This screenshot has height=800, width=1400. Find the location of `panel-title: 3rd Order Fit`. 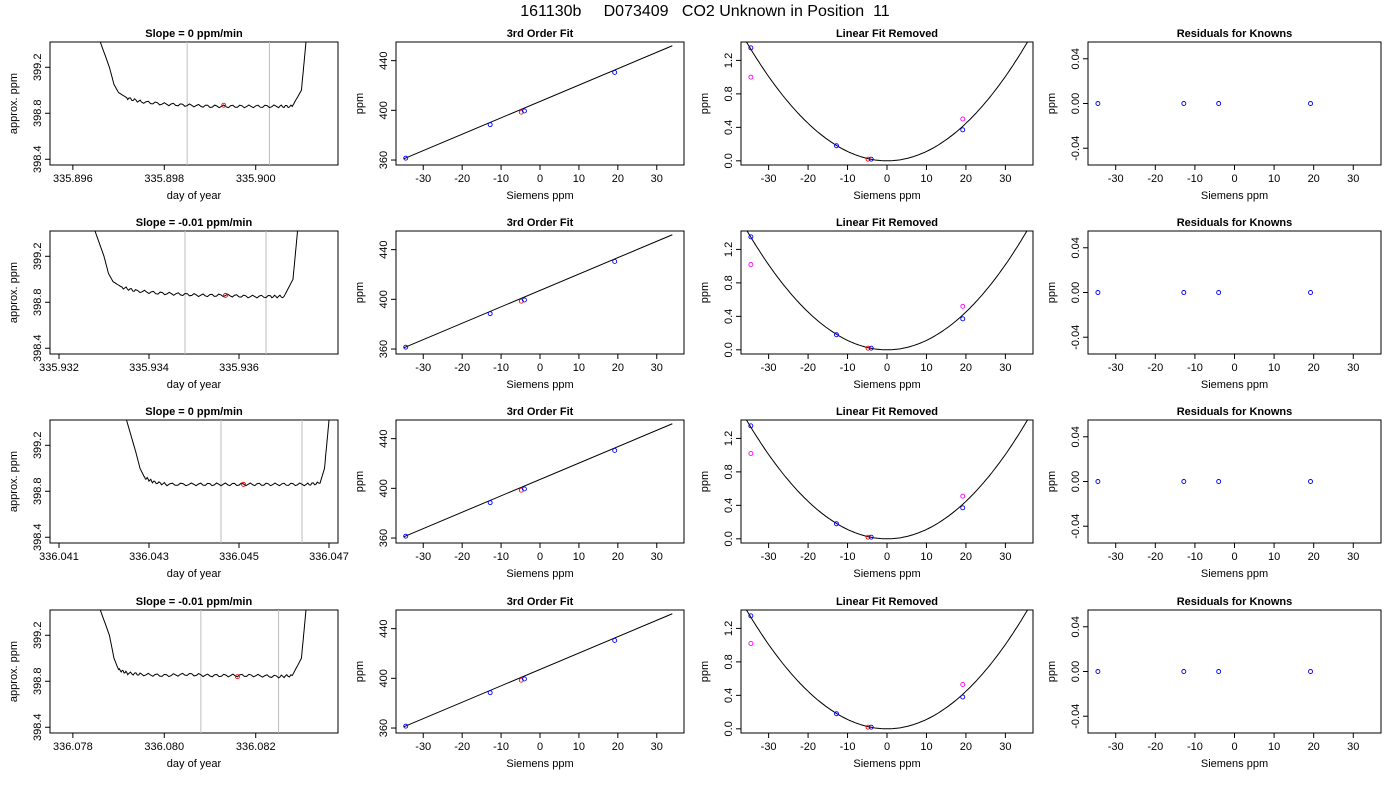

panel-title: 3rd Order Fit is located at coordinates (540, 34).